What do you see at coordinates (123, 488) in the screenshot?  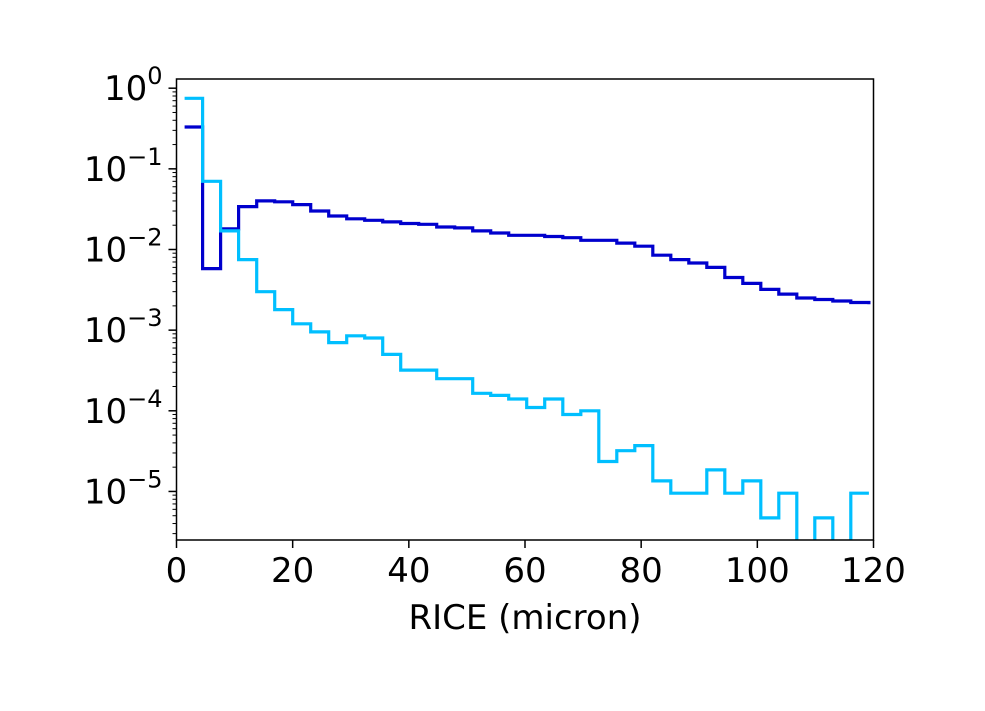 I see `y-tick-label: 10⁻⁵` at bounding box center [123, 488].